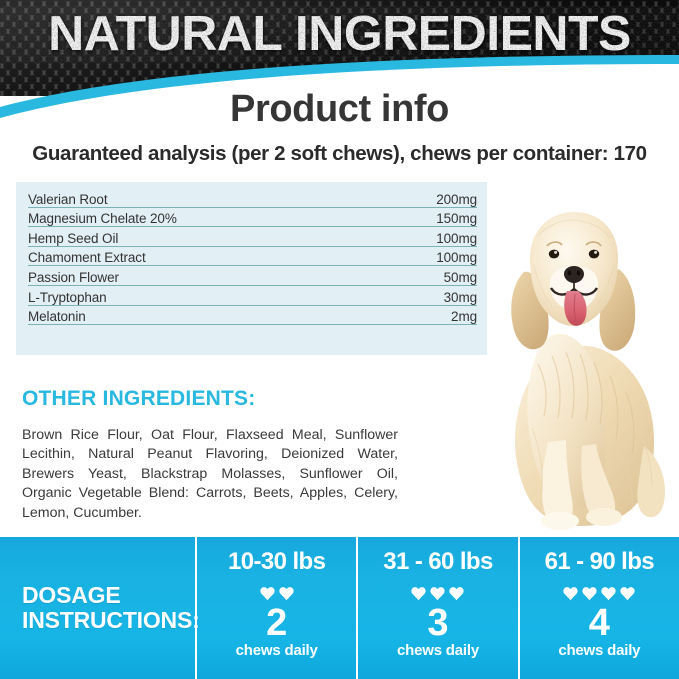  Describe the element at coordinates (438, 623) in the screenshot. I see `dosage-chew-count: 3` at that location.